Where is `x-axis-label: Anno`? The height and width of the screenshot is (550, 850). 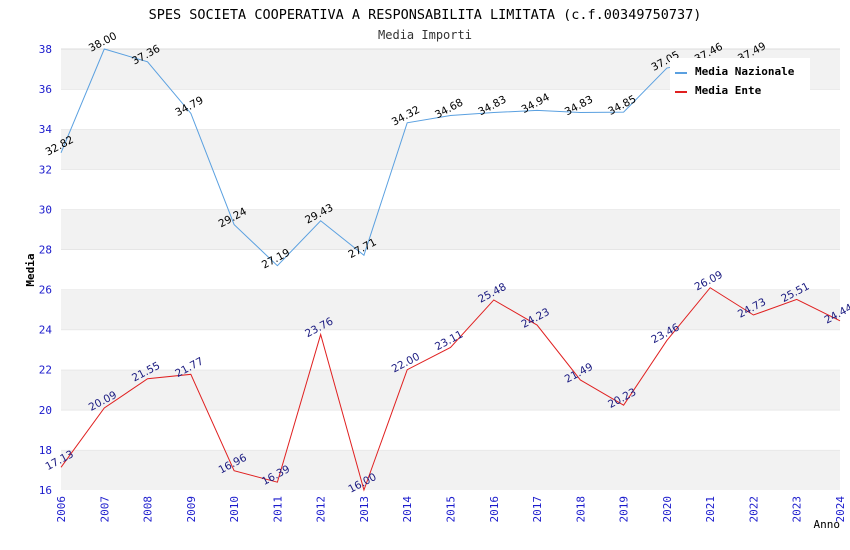
x-axis-label: Anno is located at coordinates (827, 524).